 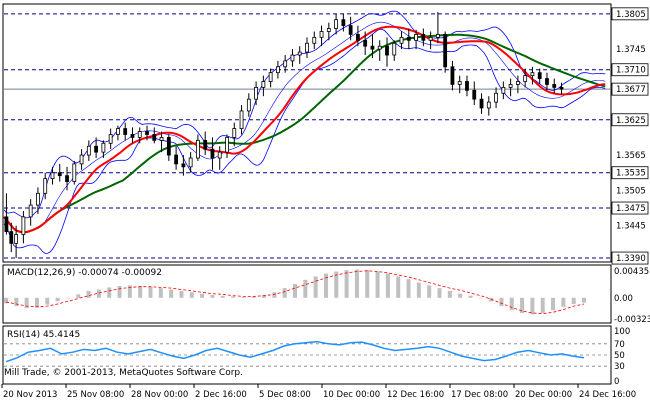 I want to click on price-tick-label: 1.3390, so click(x=631, y=259).